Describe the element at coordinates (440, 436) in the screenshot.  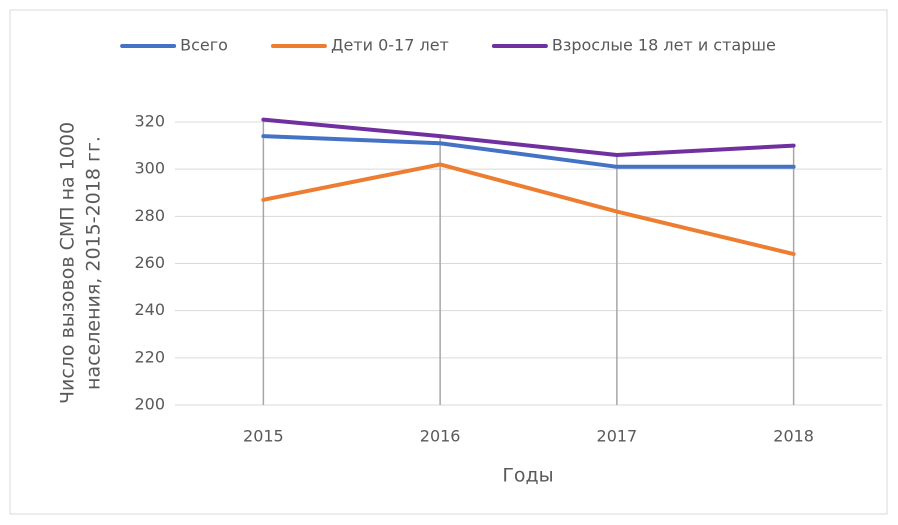
I see `x-tick-label: 2016` at that location.